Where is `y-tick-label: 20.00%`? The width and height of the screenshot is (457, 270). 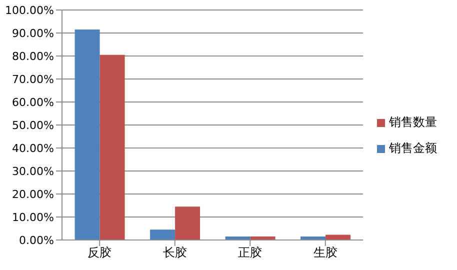
y-tick-label: 20.00% is located at coordinates (33, 194).